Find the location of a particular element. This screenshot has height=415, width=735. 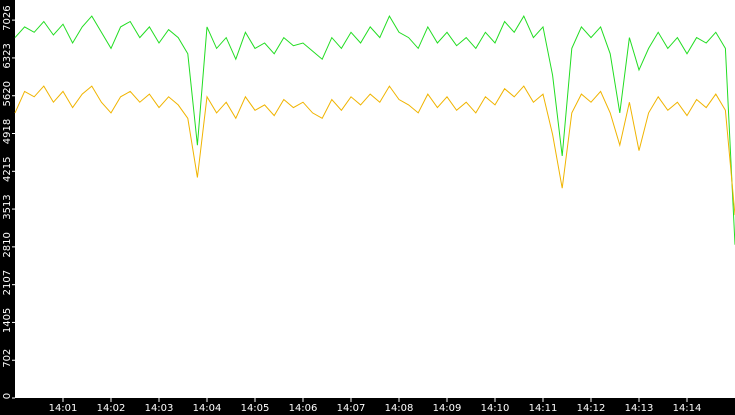

x-tick-label: 14:03 is located at coordinates (159, 408).